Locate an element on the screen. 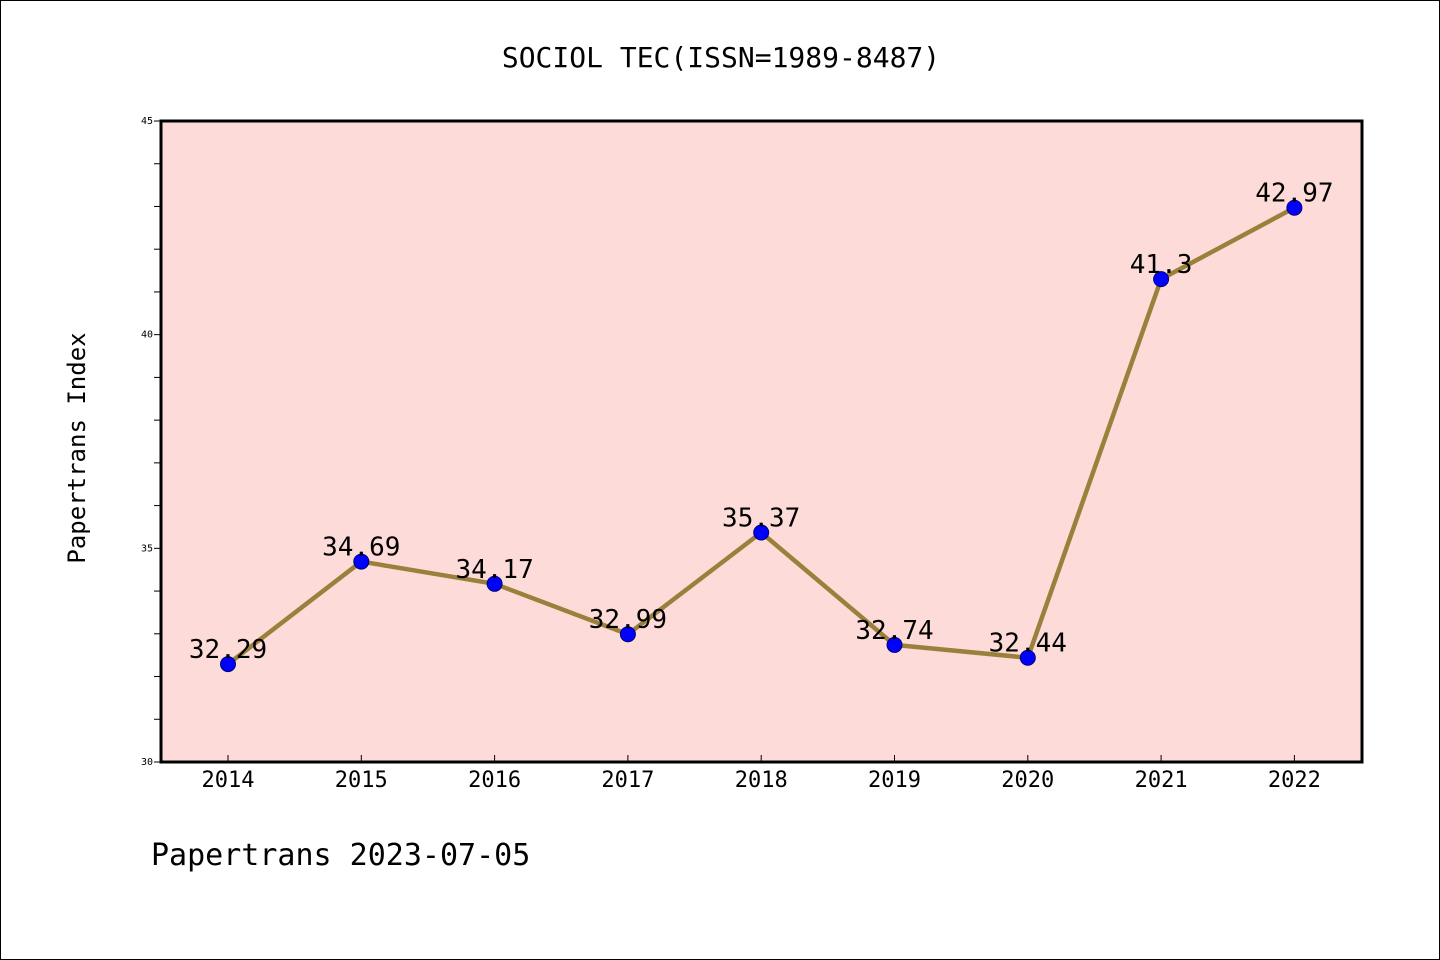 The height and width of the screenshot is (960, 1440). data-label: 34.17 is located at coordinates (494, 570).